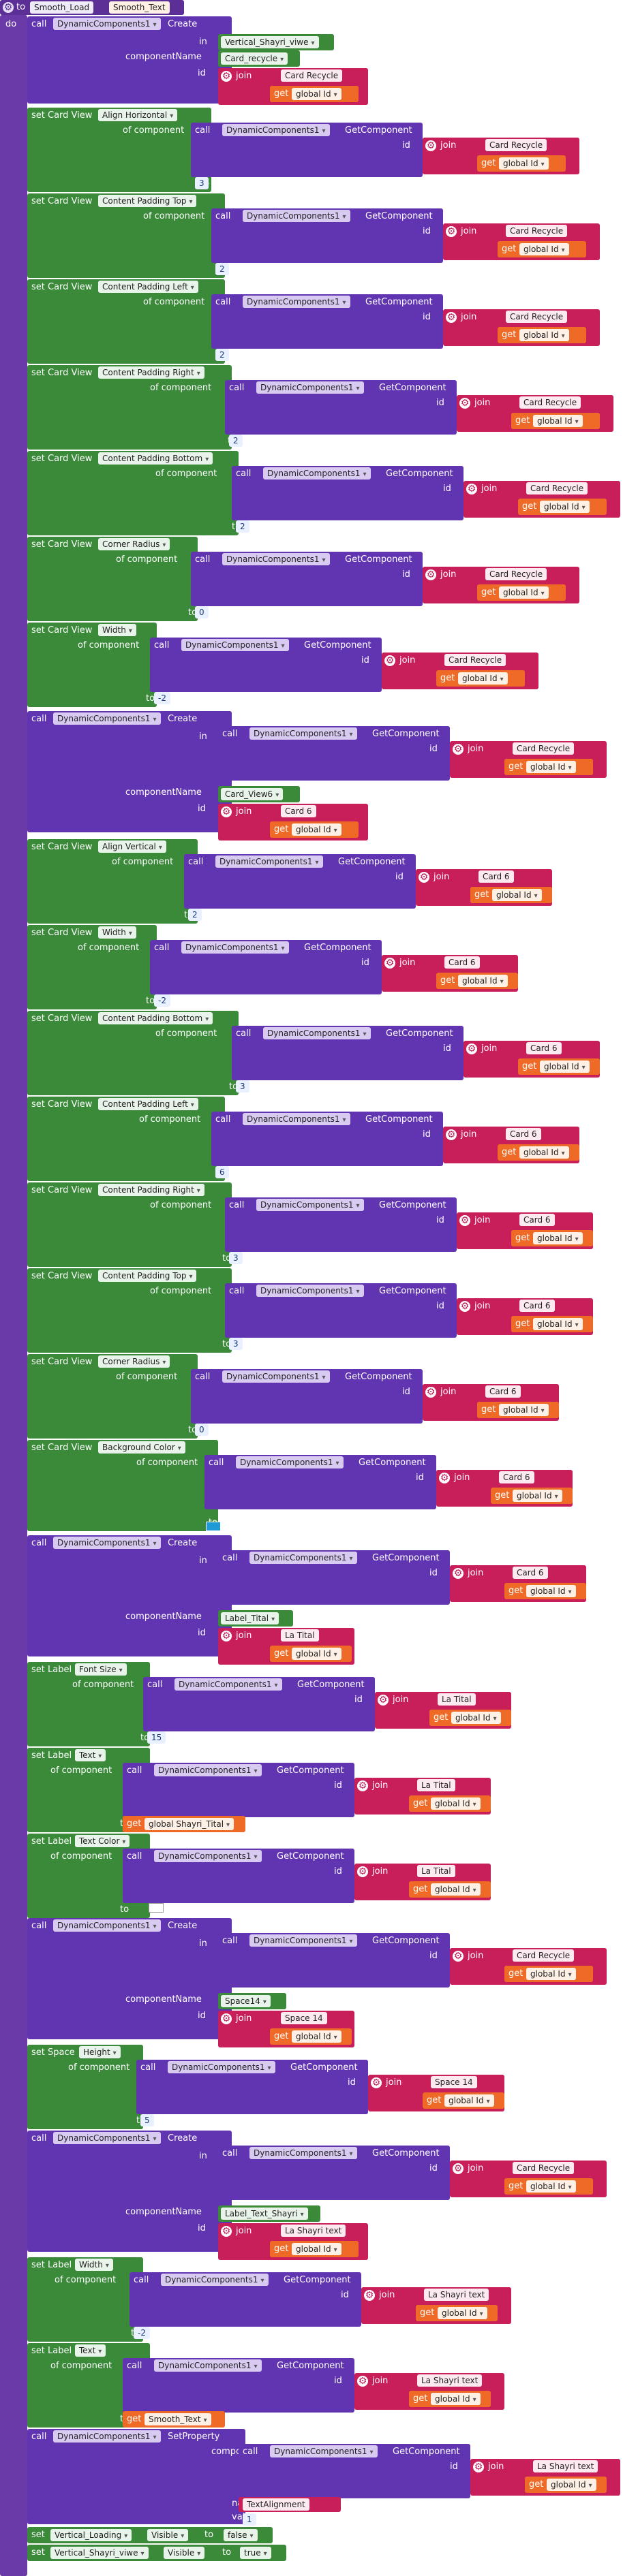 This screenshot has height=2576, width=623. I want to click on set-label-width: set Label Width of component to, so click(85, 2299).